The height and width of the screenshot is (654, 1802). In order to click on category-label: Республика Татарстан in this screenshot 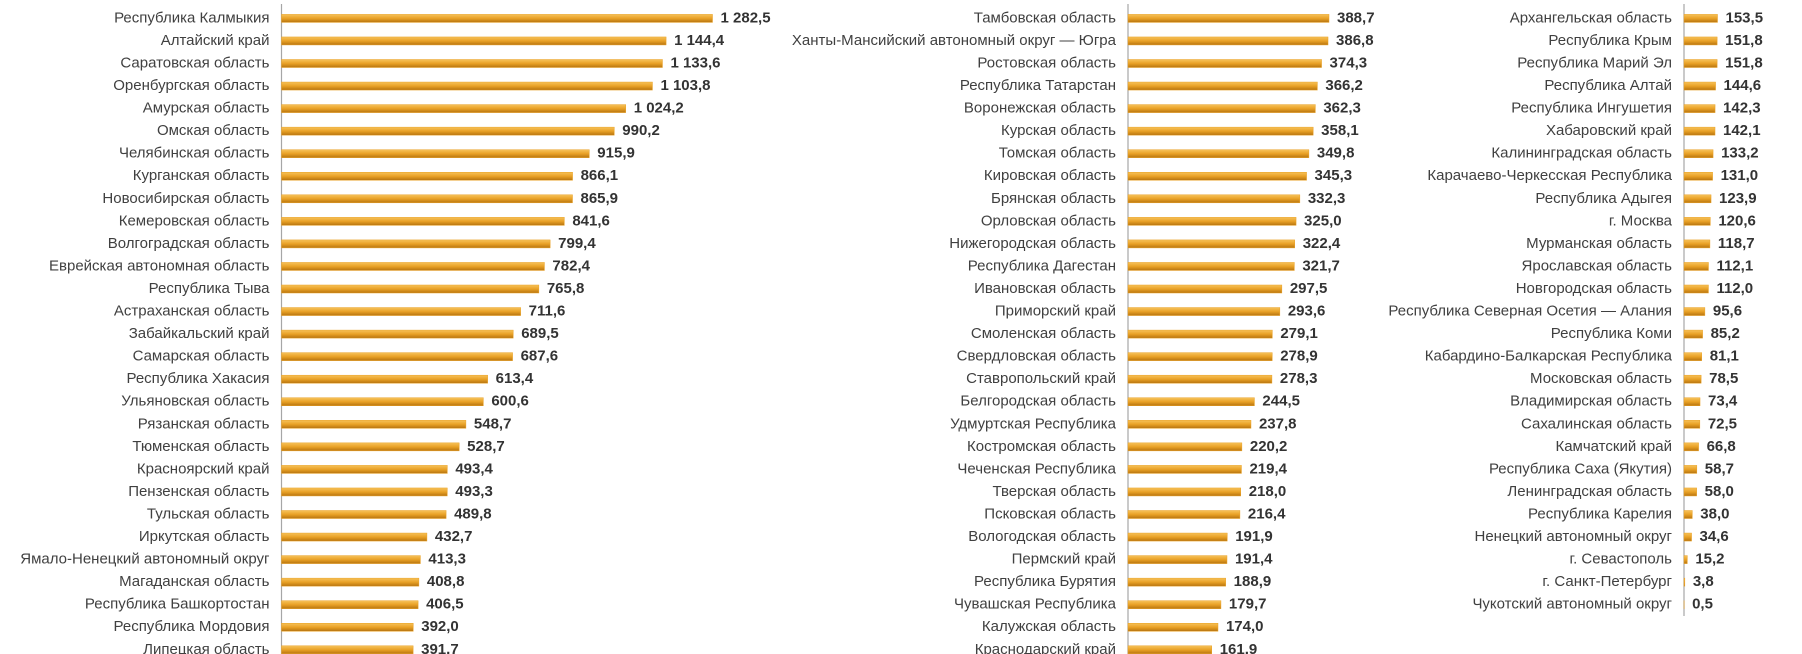, I will do `click(1038, 85)`.